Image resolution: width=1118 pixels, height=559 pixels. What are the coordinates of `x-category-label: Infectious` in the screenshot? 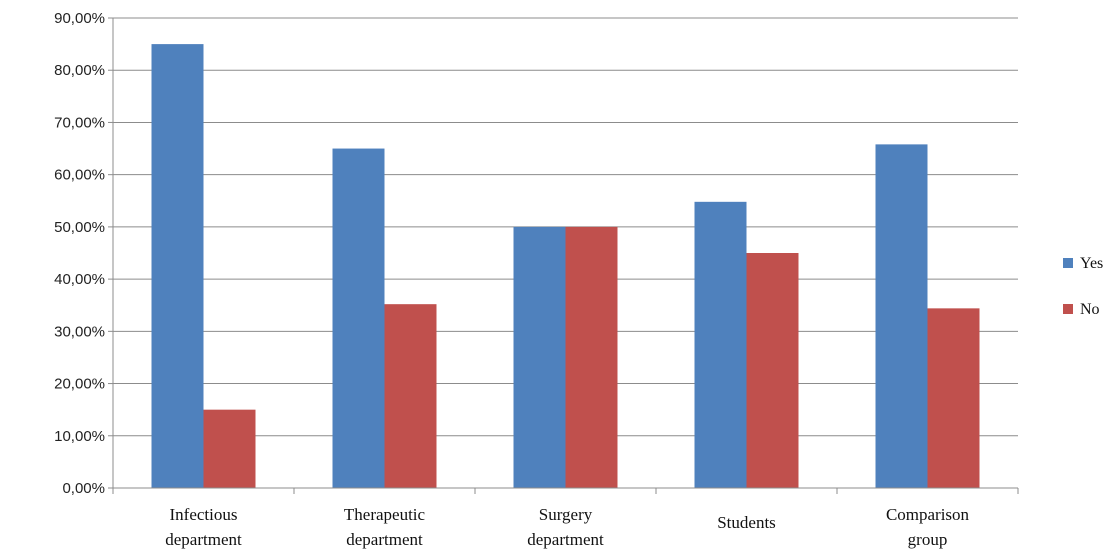 It's located at (204, 514).